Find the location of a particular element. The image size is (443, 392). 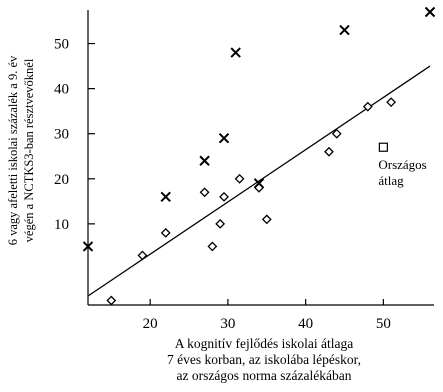

x-axis-label-line: 7 éves korban, az iskolába lépéskor, is located at coordinates (264, 359).